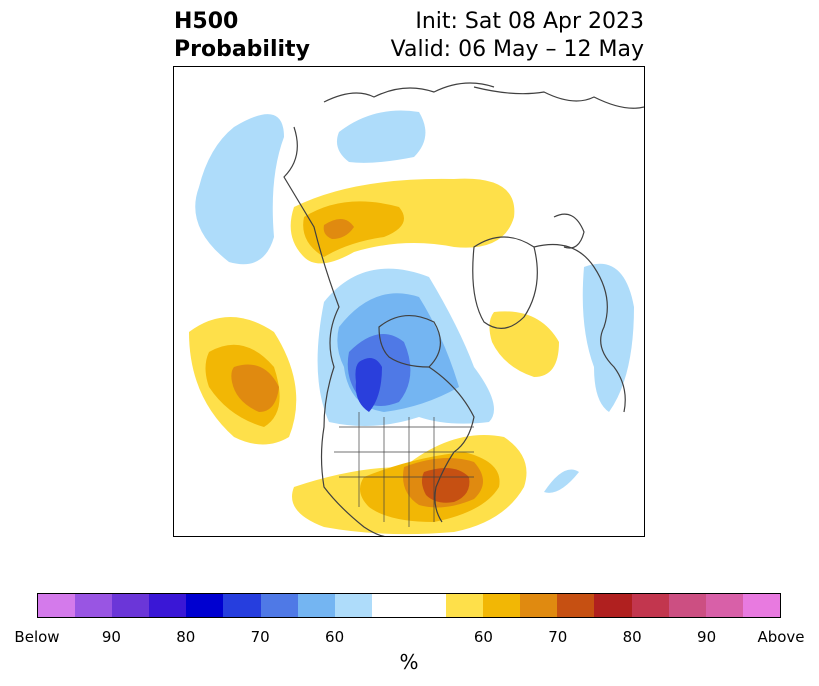 The height and width of the screenshot is (686, 819). Describe the element at coordinates (242, 49) in the screenshot. I see `title-type: Probability` at that location.